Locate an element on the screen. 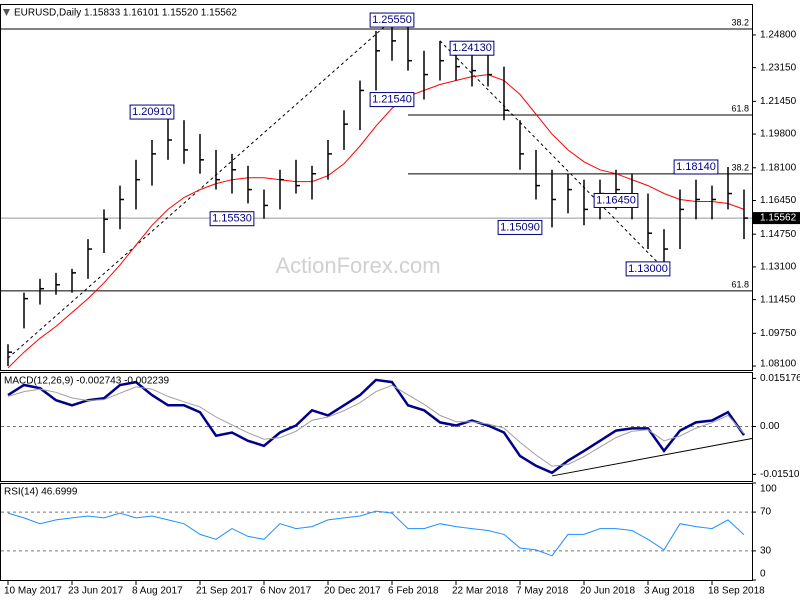  x-tick-label: 23 Jun 2017 is located at coordinates (95, 591).